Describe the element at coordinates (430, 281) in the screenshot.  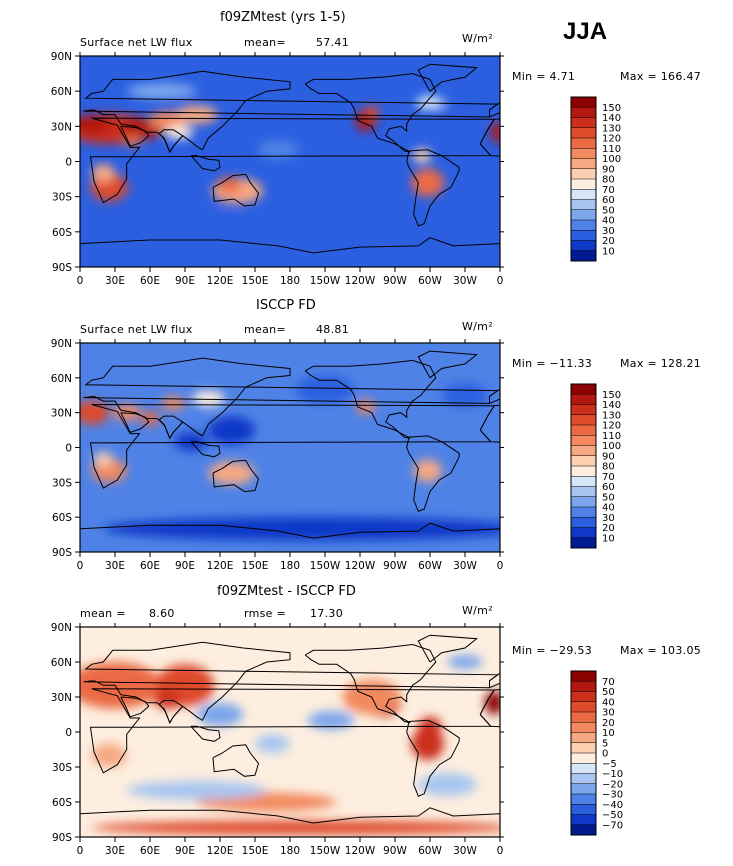
I see `x-tick-label: 60W` at that location.